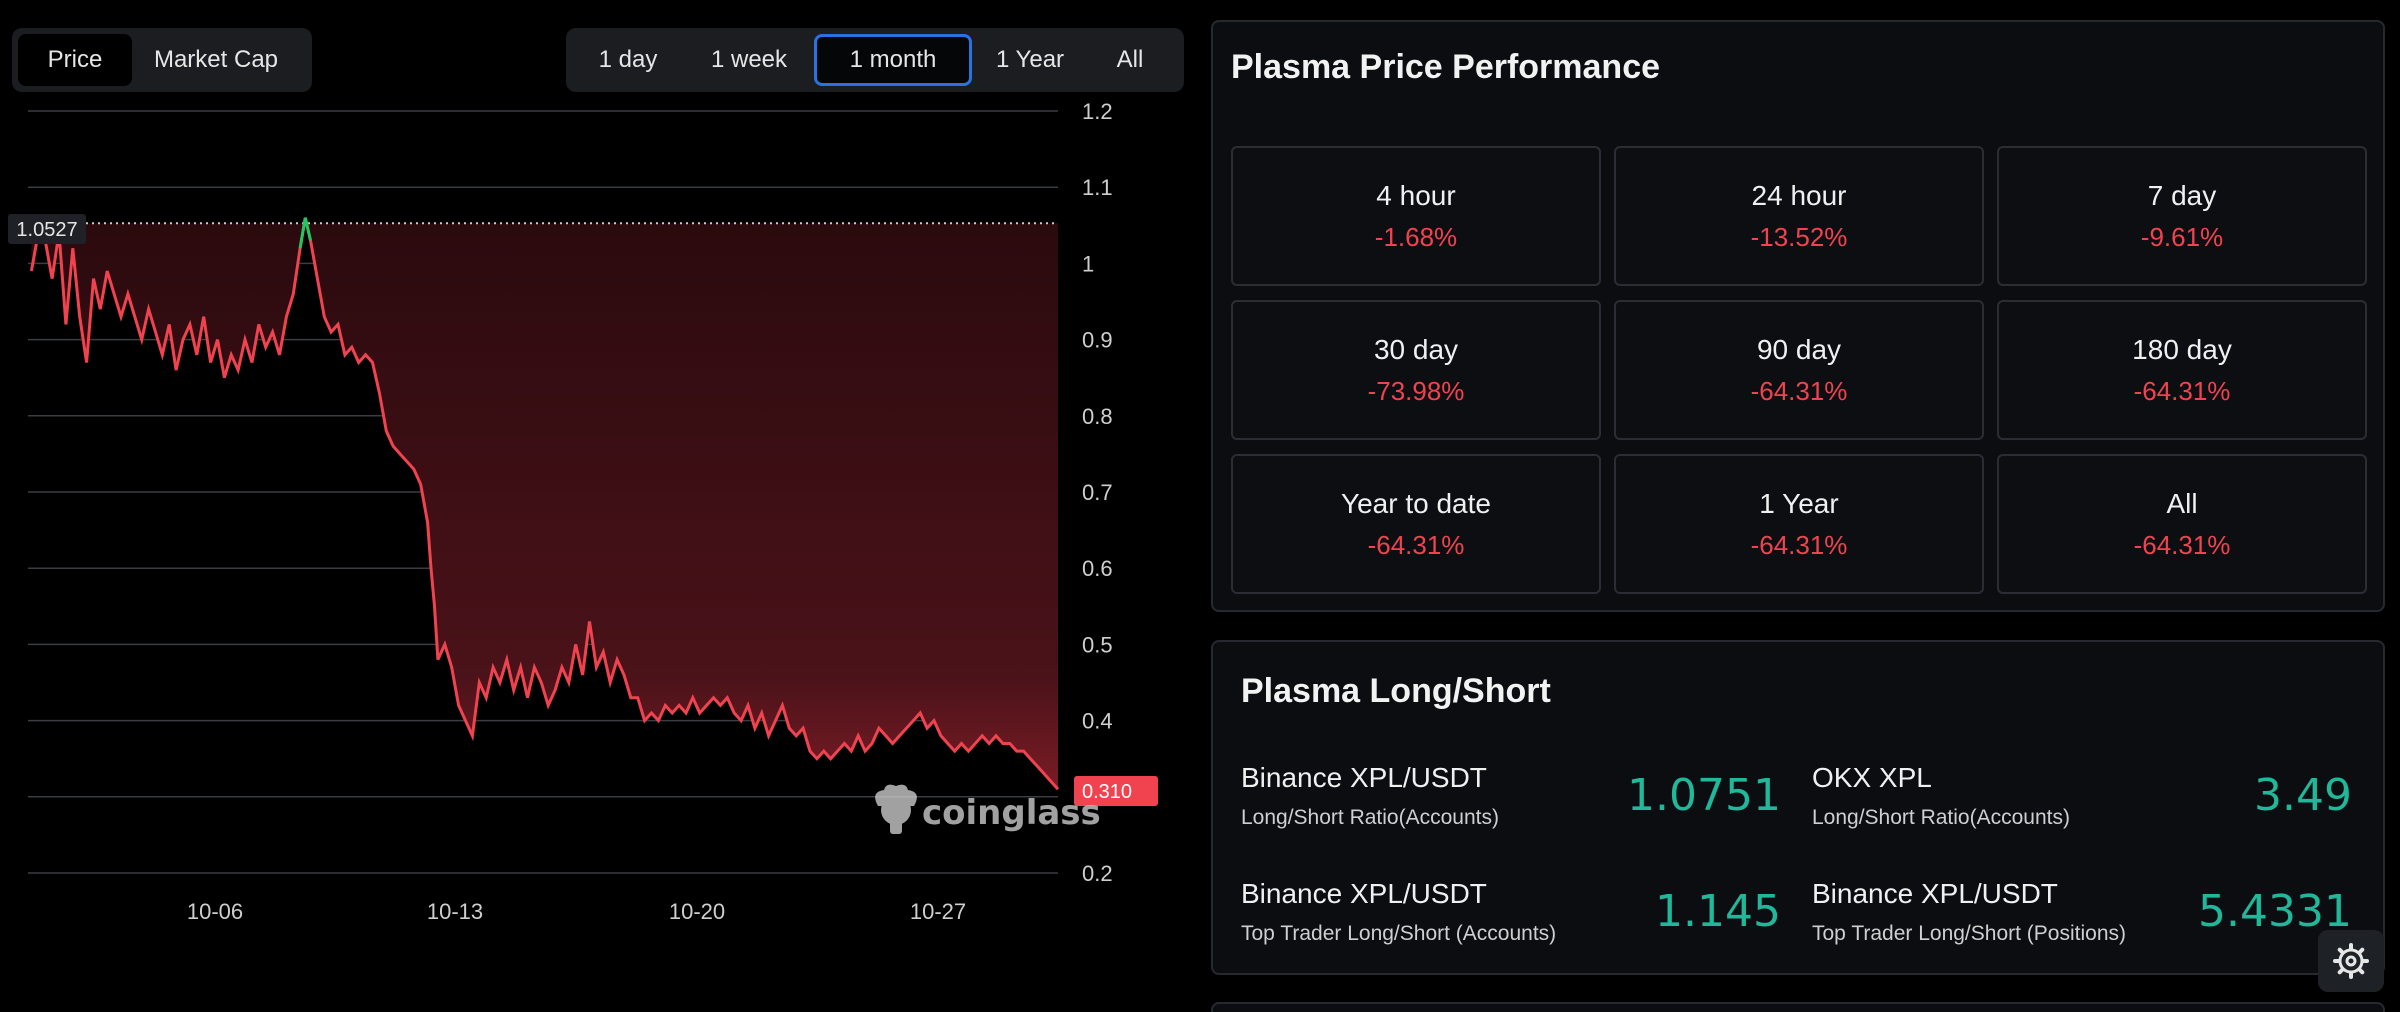 This screenshot has height=1012, width=2400. What do you see at coordinates (1446, 67) in the screenshot?
I see `price-performance-title: Plasma Price Performance` at bounding box center [1446, 67].